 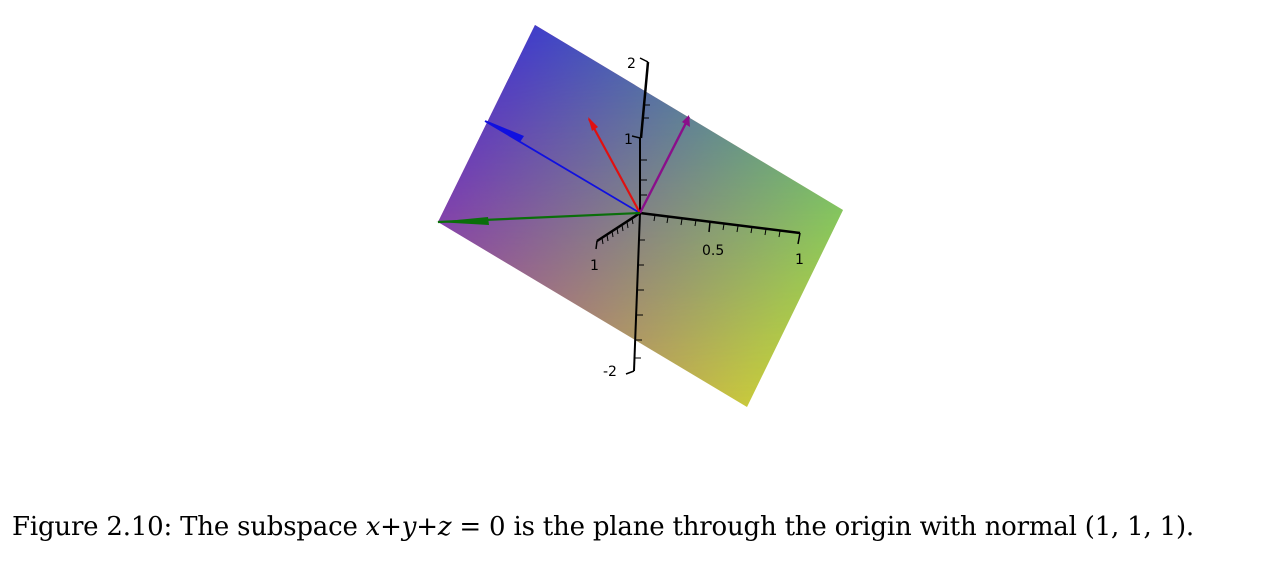 What do you see at coordinates (631, 64) in the screenshot?
I see `tick-label-z-2: 2` at bounding box center [631, 64].